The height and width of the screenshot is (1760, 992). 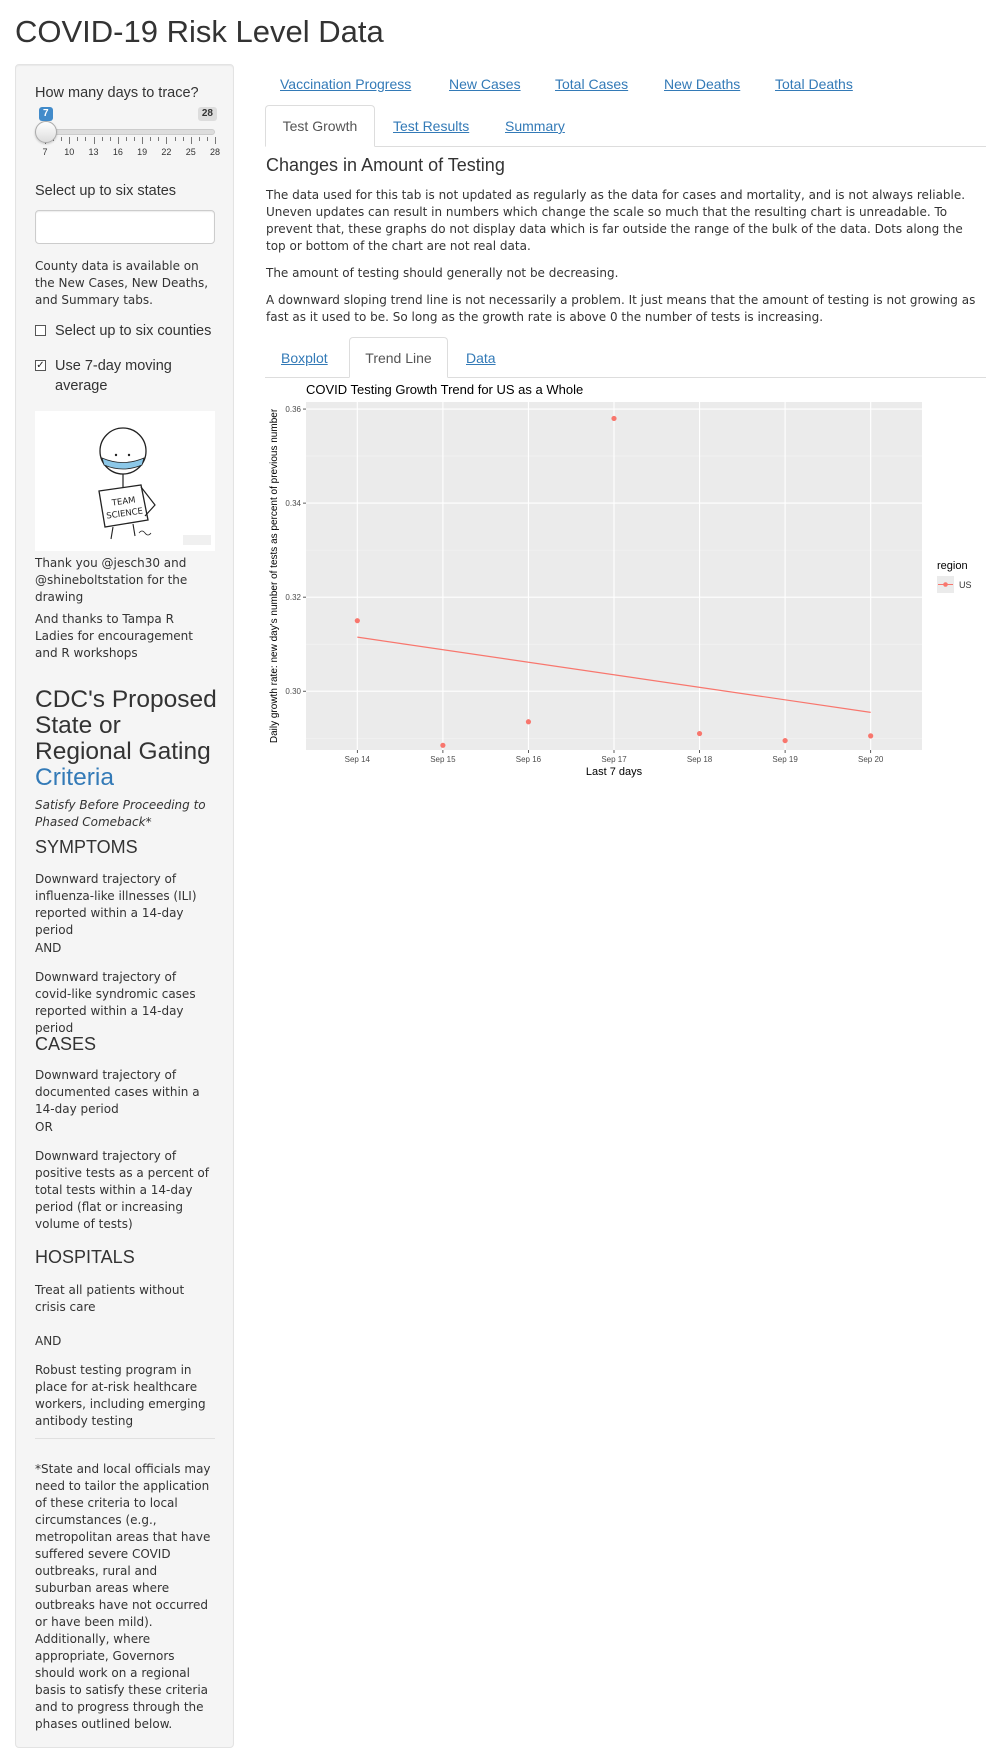 What do you see at coordinates (304, 358) in the screenshot?
I see `tab-boxplot: Boxplot` at bounding box center [304, 358].